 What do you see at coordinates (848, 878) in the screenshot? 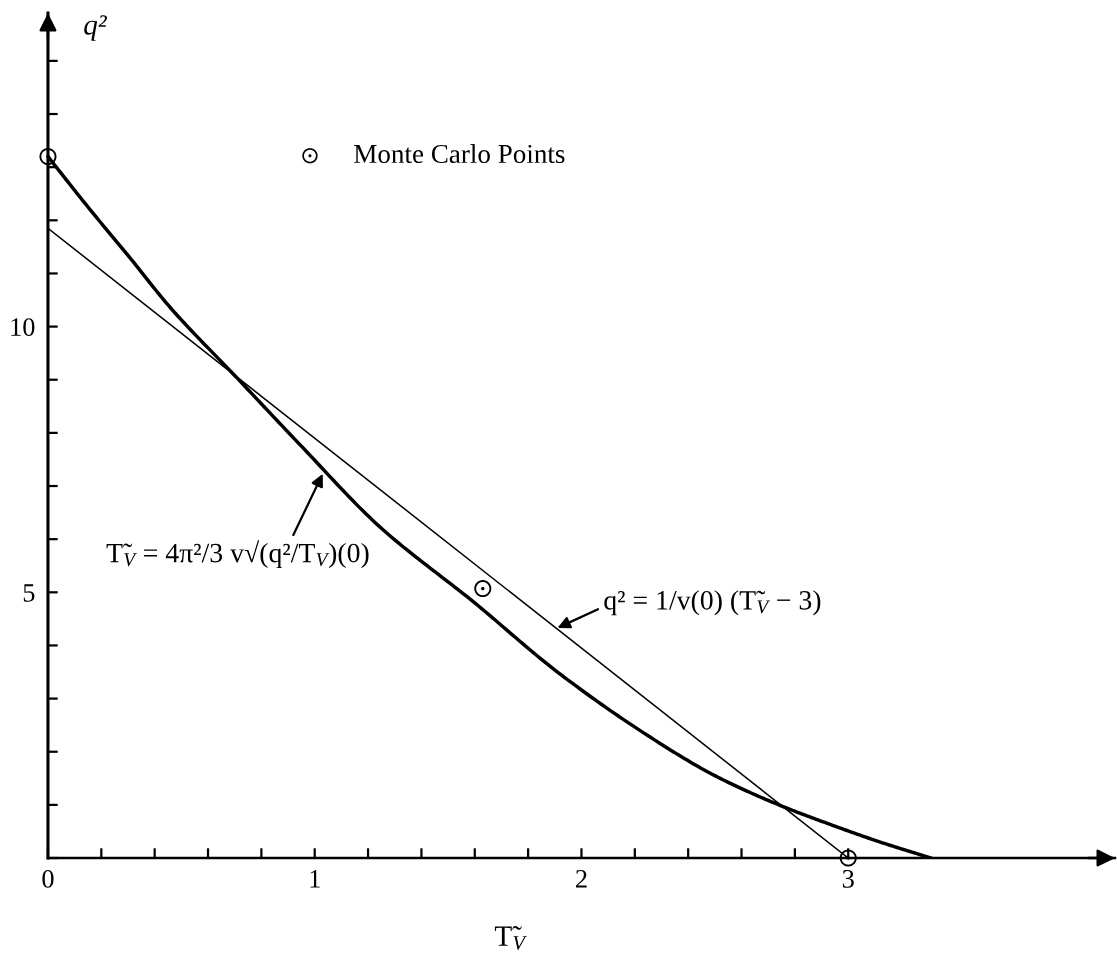
I see `x-tick-label: 3` at bounding box center [848, 878].